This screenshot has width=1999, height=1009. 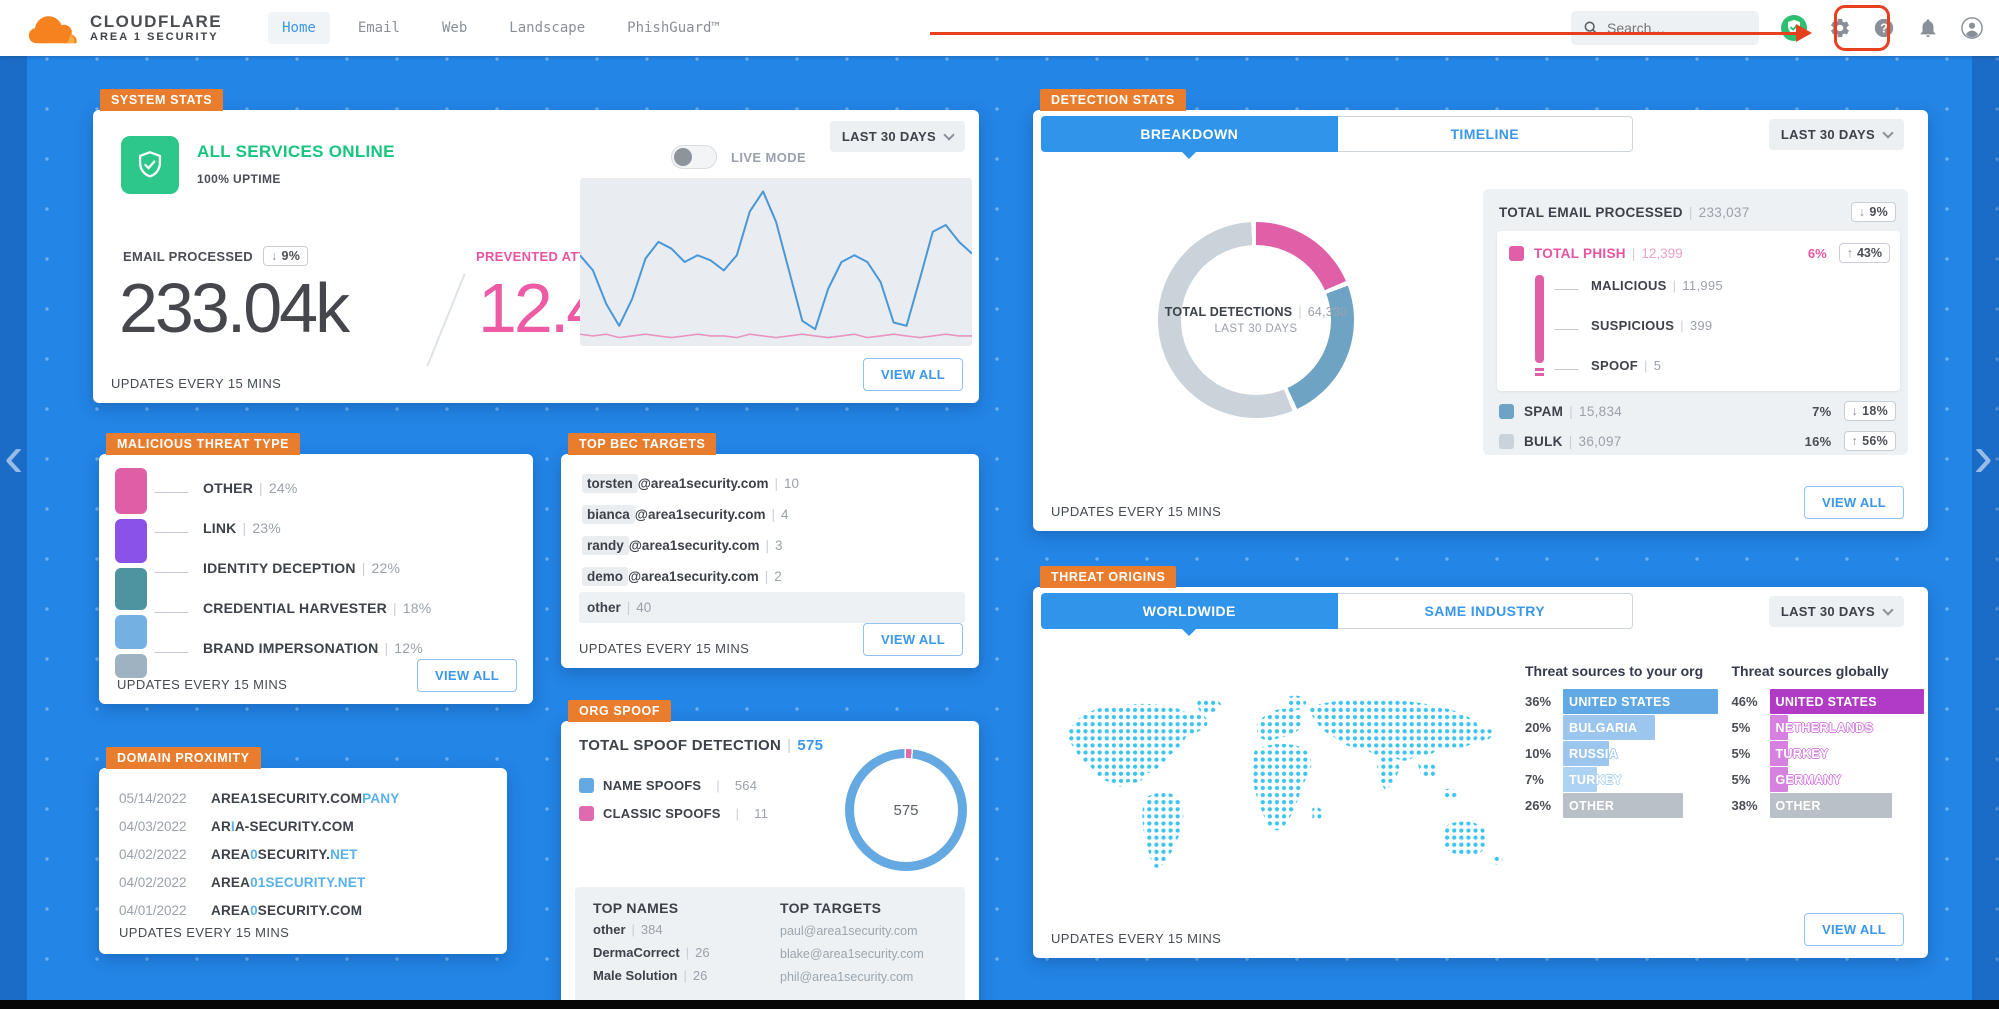 I want to click on tab-breakdown: BREAKDOWN, so click(x=1189, y=137).